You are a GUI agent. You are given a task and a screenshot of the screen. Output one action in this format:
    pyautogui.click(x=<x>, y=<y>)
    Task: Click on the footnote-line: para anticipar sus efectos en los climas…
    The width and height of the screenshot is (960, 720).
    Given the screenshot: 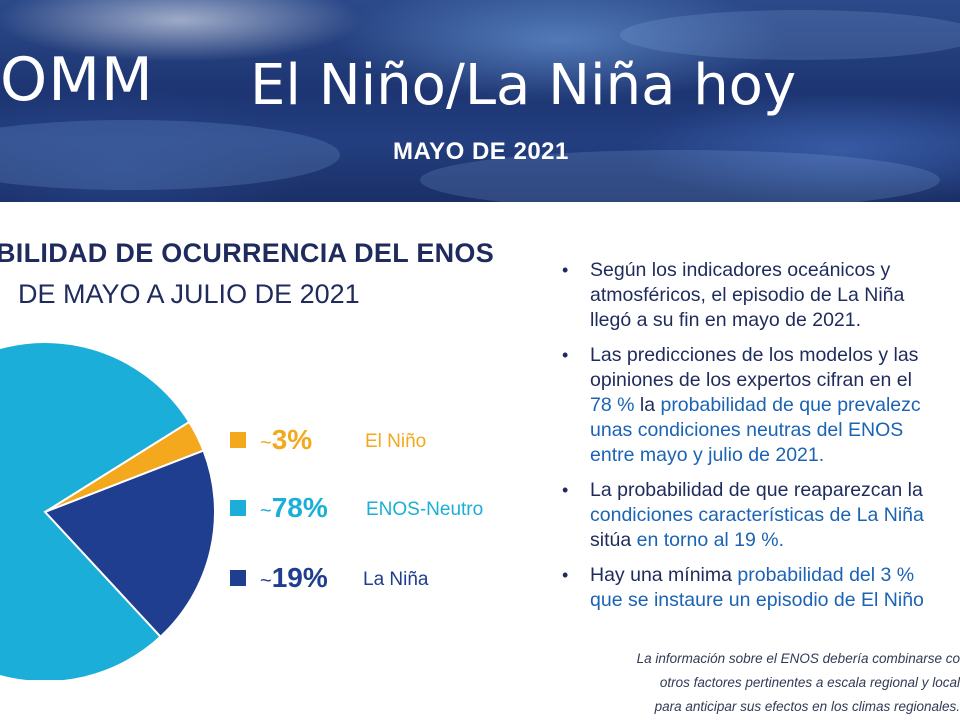 What is the action you would take?
    pyautogui.click(x=807, y=706)
    